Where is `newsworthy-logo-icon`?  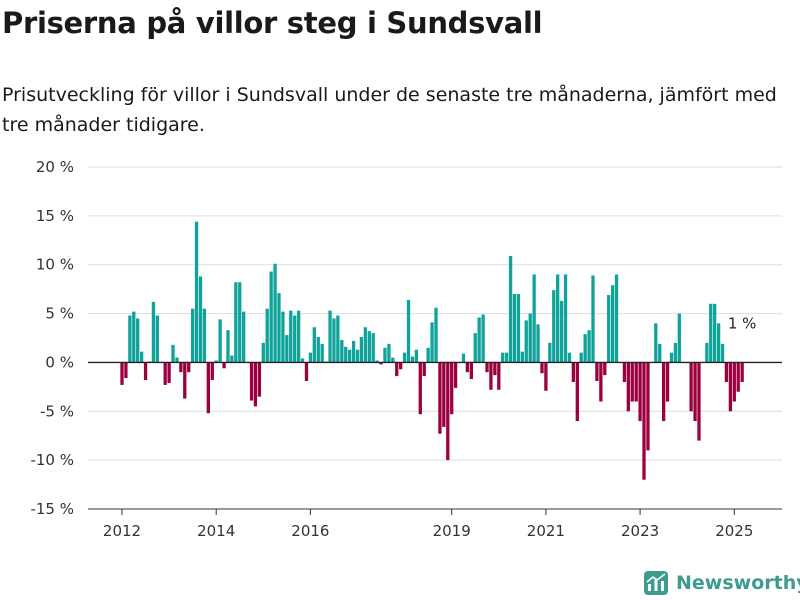 newsworthy-logo-icon is located at coordinates (656, 583).